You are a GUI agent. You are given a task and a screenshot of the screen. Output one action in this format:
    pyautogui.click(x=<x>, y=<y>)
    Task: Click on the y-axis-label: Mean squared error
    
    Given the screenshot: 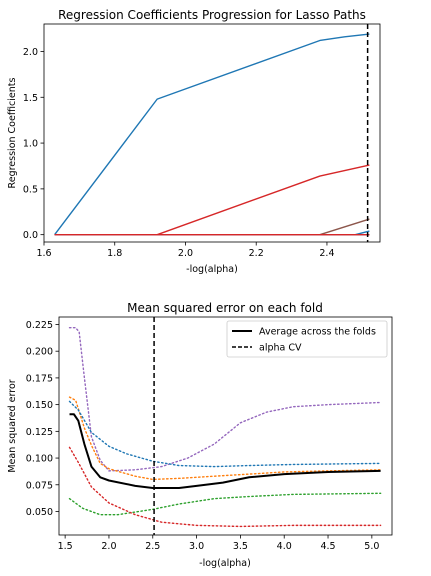 What is the action you would take?
    pyautogui.click(x=12, y=425)
    